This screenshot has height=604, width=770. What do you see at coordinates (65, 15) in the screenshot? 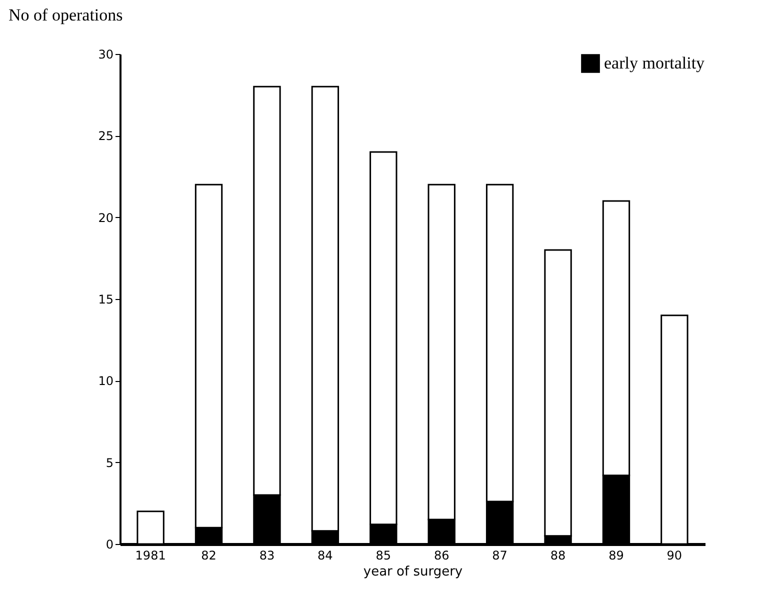
I see `y-axis-title: No of operations` at bounding box center [65, 15].